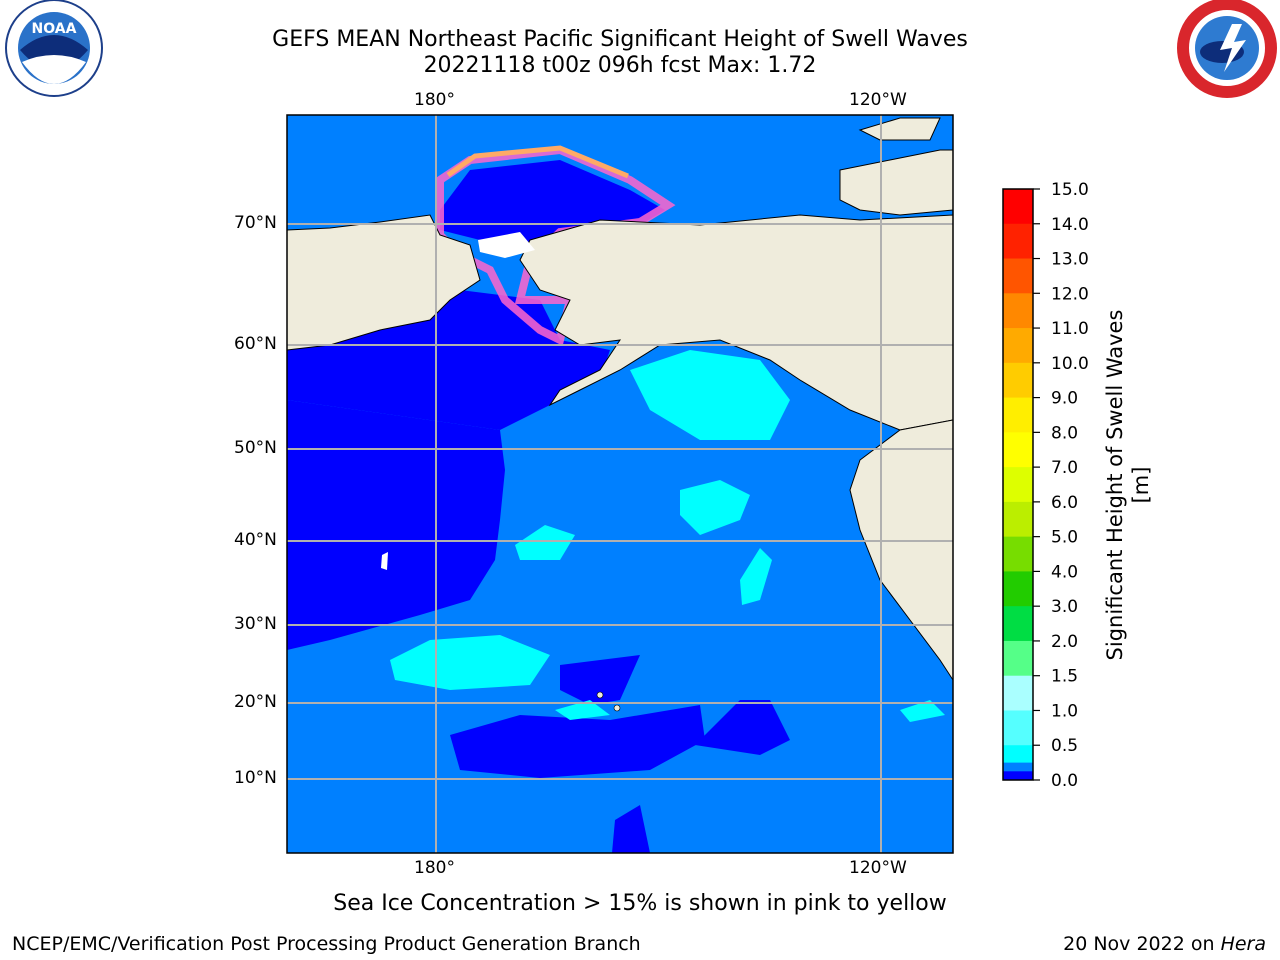 This screenshot has height=960, width=1280. I want to click on nws-logo, so click(1227, 49).